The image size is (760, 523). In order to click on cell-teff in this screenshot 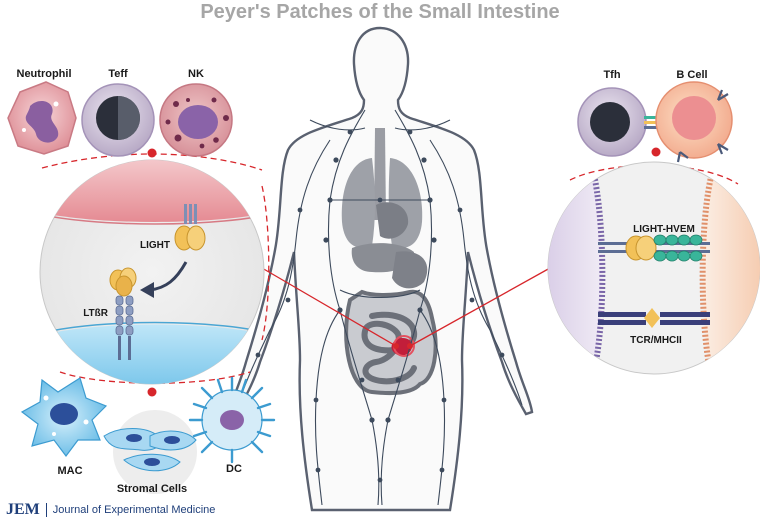, I will do `click(118, 120)`.